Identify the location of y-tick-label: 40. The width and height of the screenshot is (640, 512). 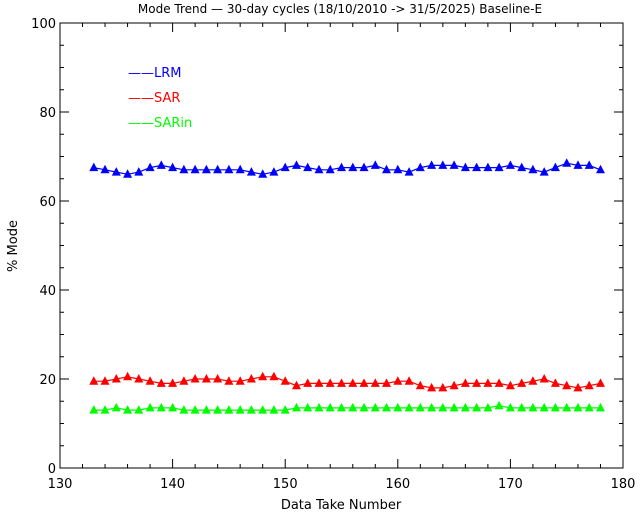
(47, 291).